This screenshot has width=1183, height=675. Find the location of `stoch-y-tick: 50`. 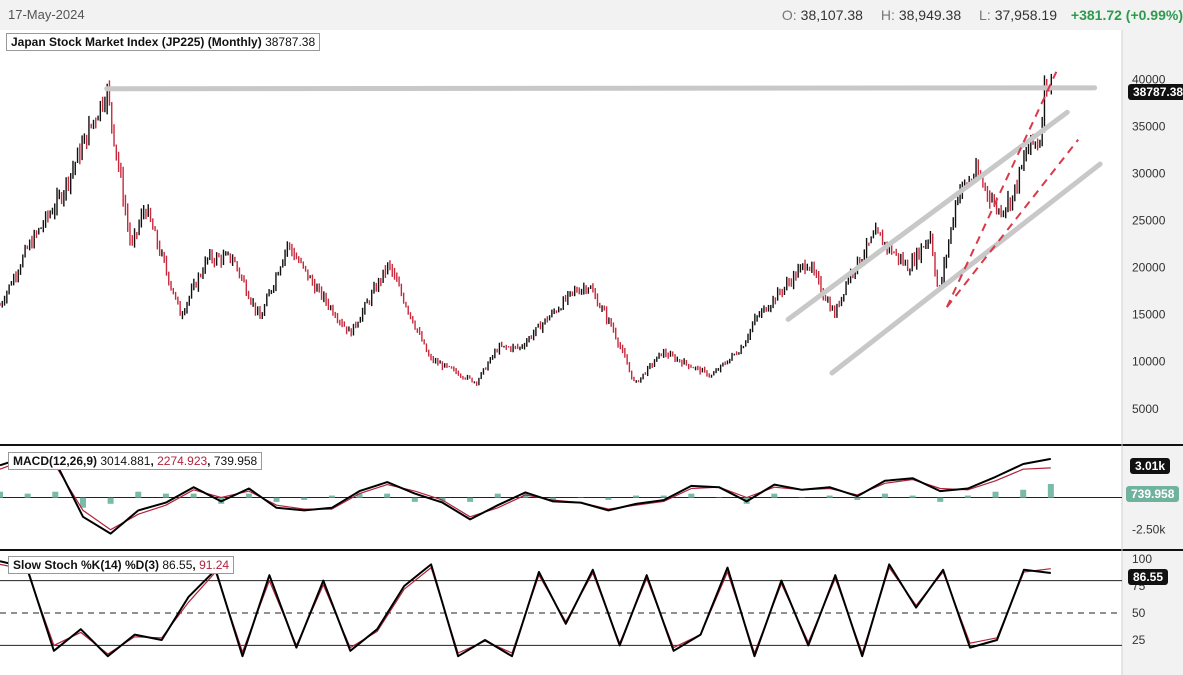

stoch-y-tick: 50 is located at coordinates (1139, 613).